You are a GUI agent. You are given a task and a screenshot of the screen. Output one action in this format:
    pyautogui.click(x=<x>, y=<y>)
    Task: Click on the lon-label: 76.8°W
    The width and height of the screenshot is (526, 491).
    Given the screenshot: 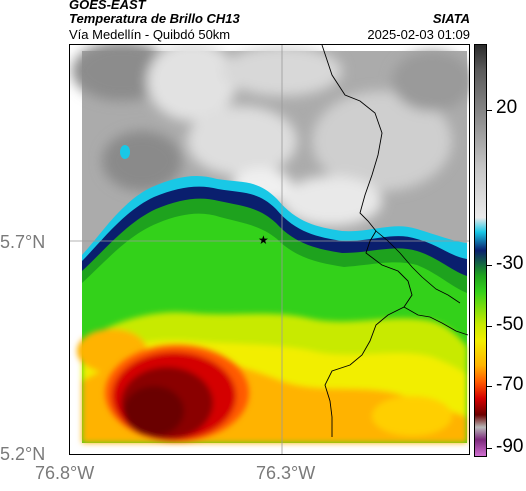 What is the action you would take?
    pyautogui.click(x=65, y=473)
    